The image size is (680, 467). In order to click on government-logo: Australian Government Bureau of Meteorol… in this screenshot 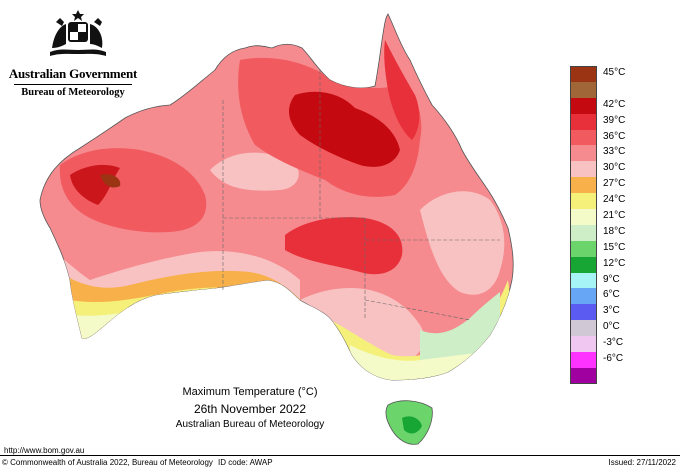, I will do `click(73, 53)`.